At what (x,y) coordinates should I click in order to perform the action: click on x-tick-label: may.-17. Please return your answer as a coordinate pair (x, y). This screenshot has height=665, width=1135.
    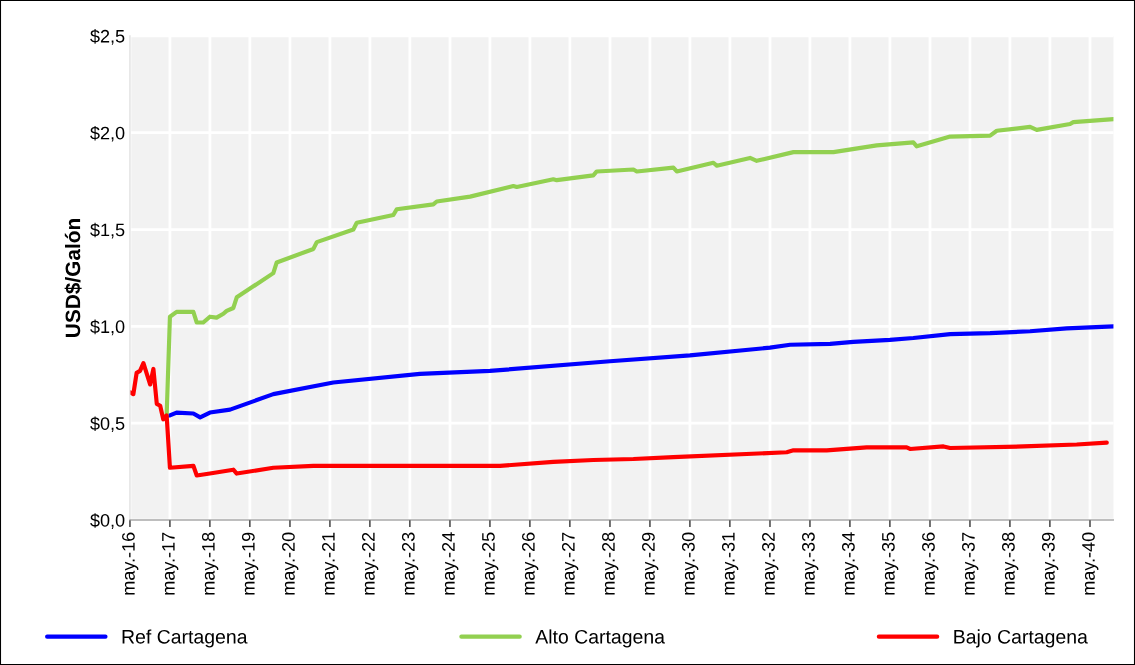
    Looking at the image, I should click on (170, 563).